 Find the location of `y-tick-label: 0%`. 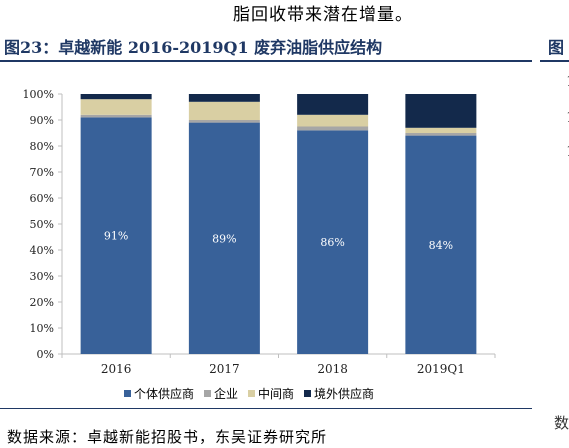

y-tick-label: 0% is located at coordinates (45, 354).